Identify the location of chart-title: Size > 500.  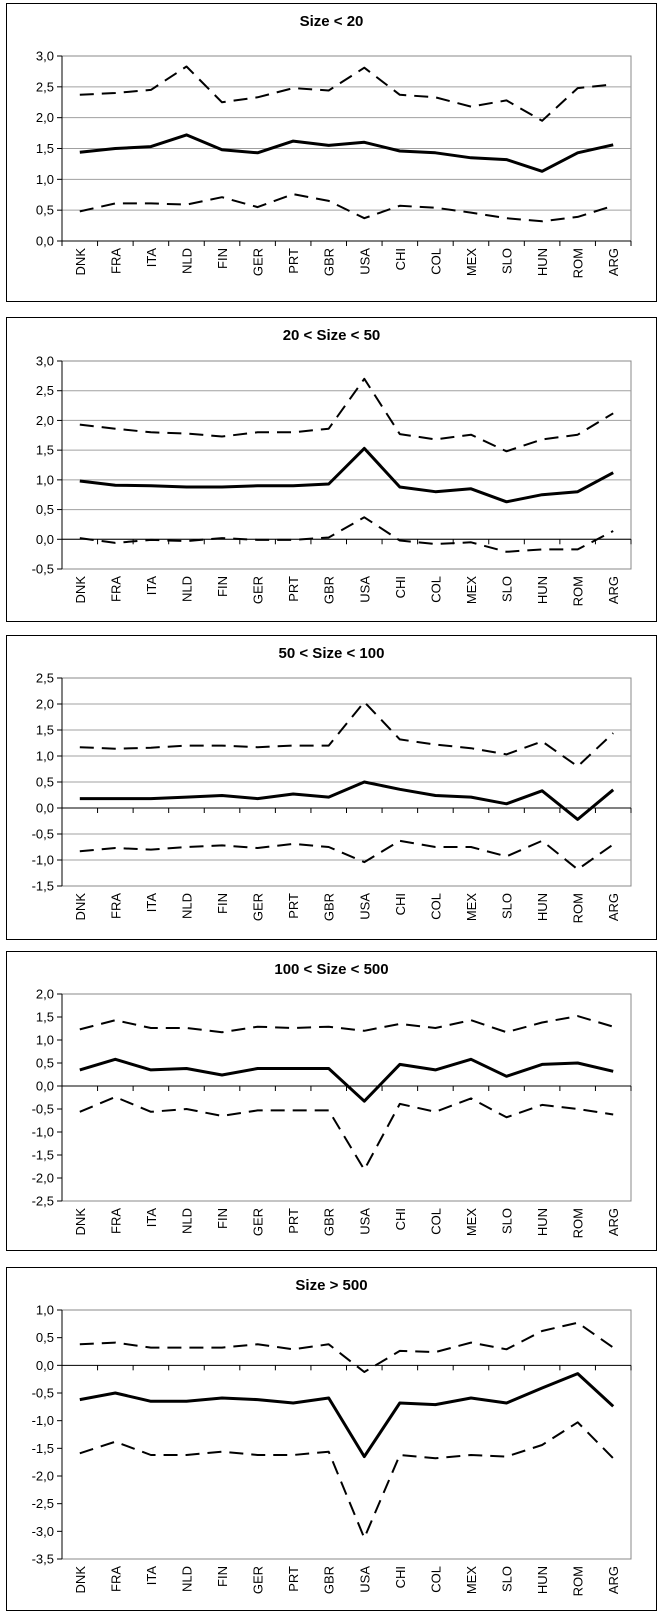
(331, 1285).